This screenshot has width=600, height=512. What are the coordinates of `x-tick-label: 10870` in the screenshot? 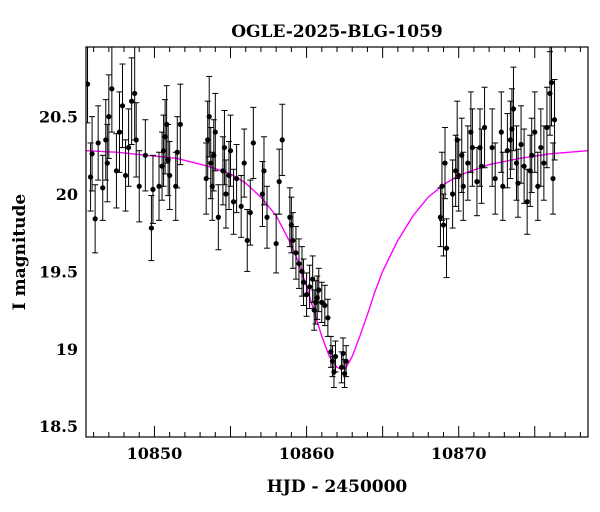 It's located at (459, 453).